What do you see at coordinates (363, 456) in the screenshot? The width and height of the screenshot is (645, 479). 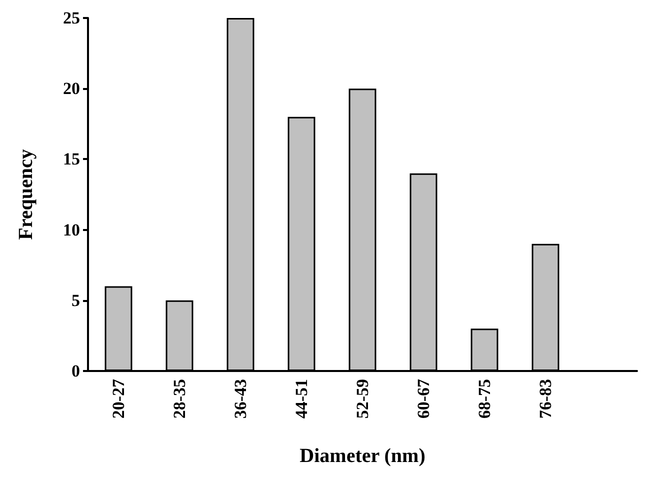 I see `x-axis-title: Diameter (nm)` at bounding box center [363, 456].